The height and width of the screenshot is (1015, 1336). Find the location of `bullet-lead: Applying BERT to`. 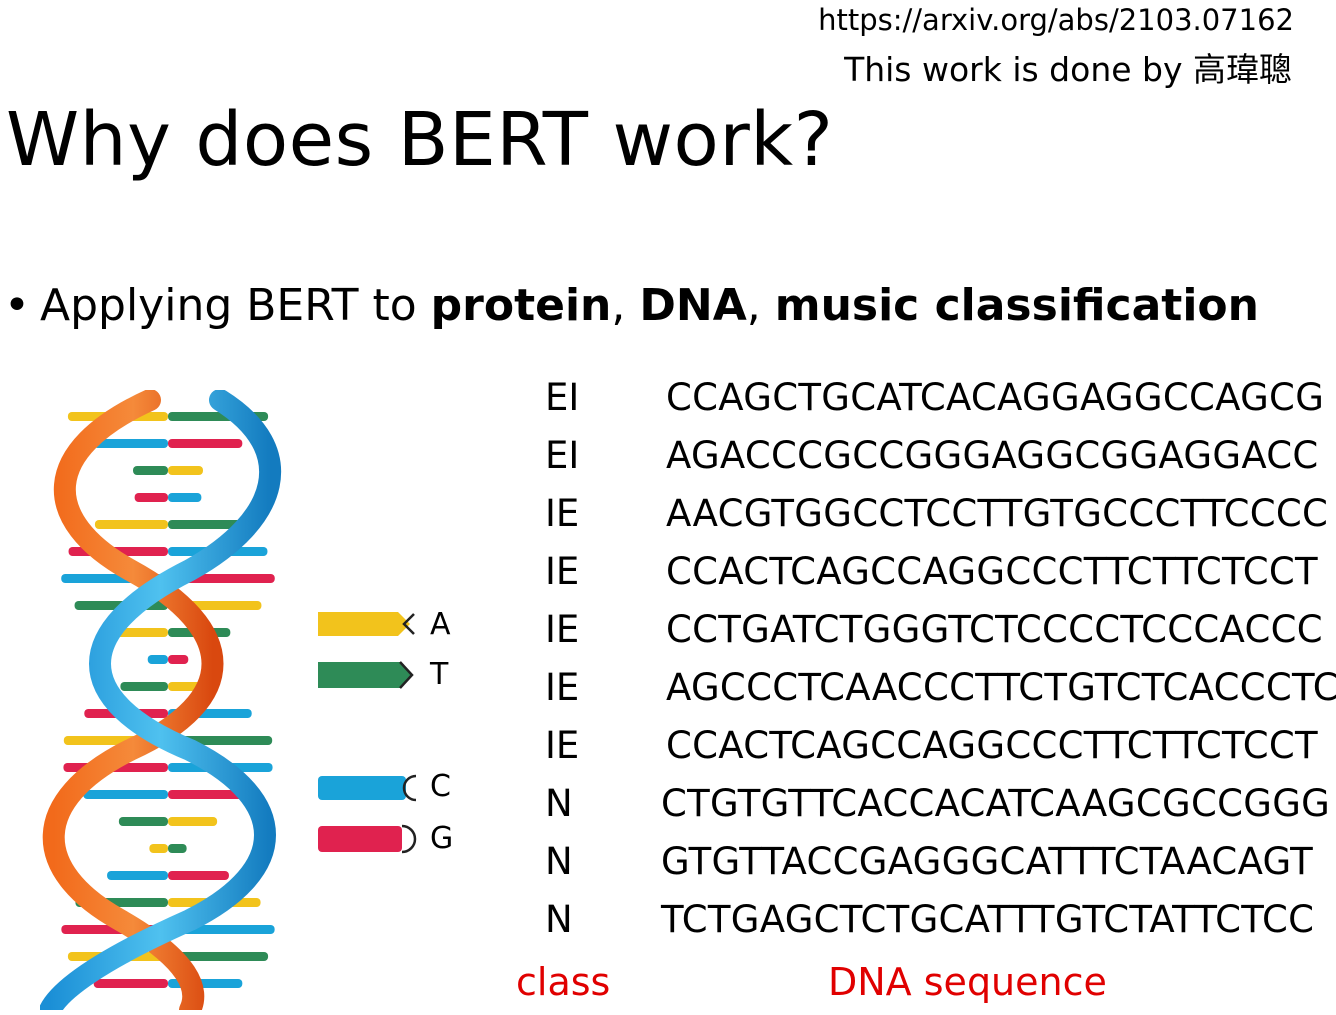

bullet-lead: Applying BERT to is located at coordinates (235, 305).